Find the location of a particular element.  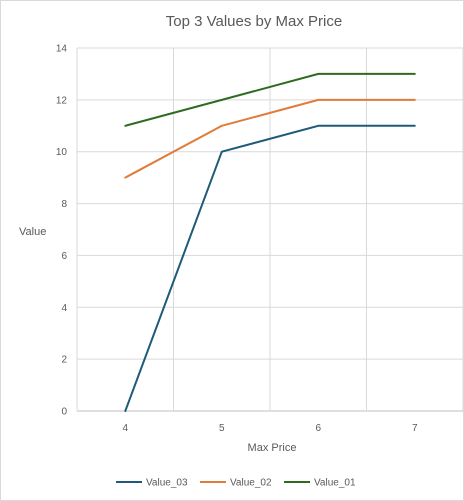

x-tick-label: 5 is located at coordinates (222, 428).